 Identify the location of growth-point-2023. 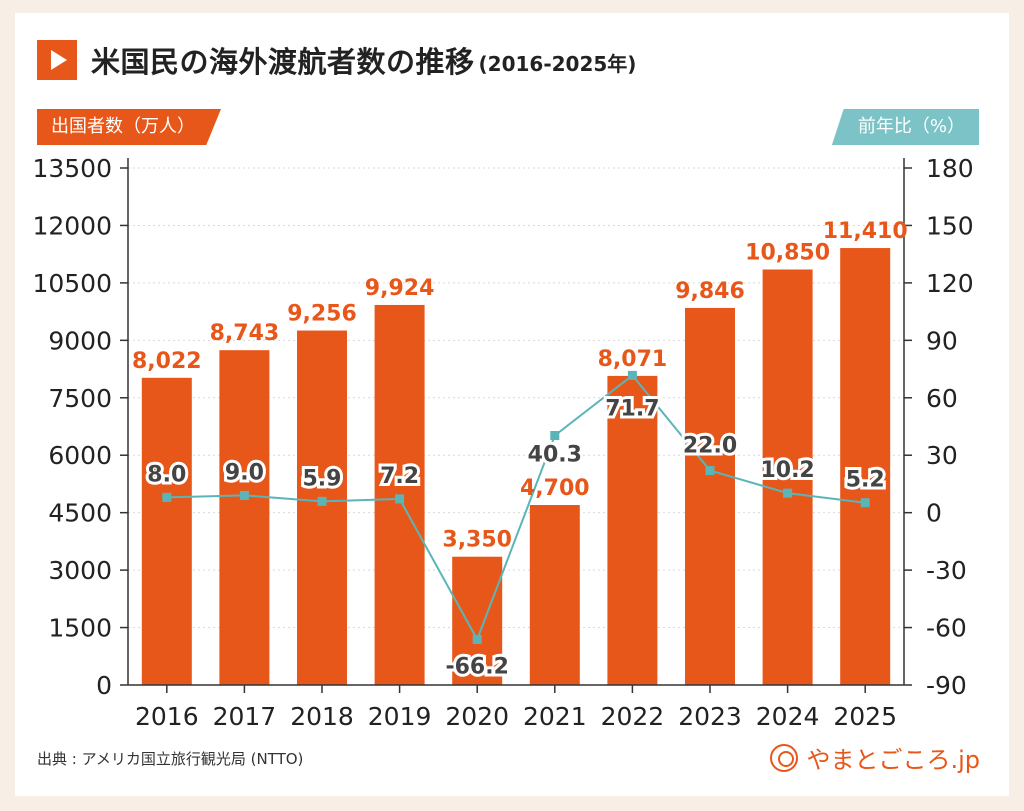
(710, 471).